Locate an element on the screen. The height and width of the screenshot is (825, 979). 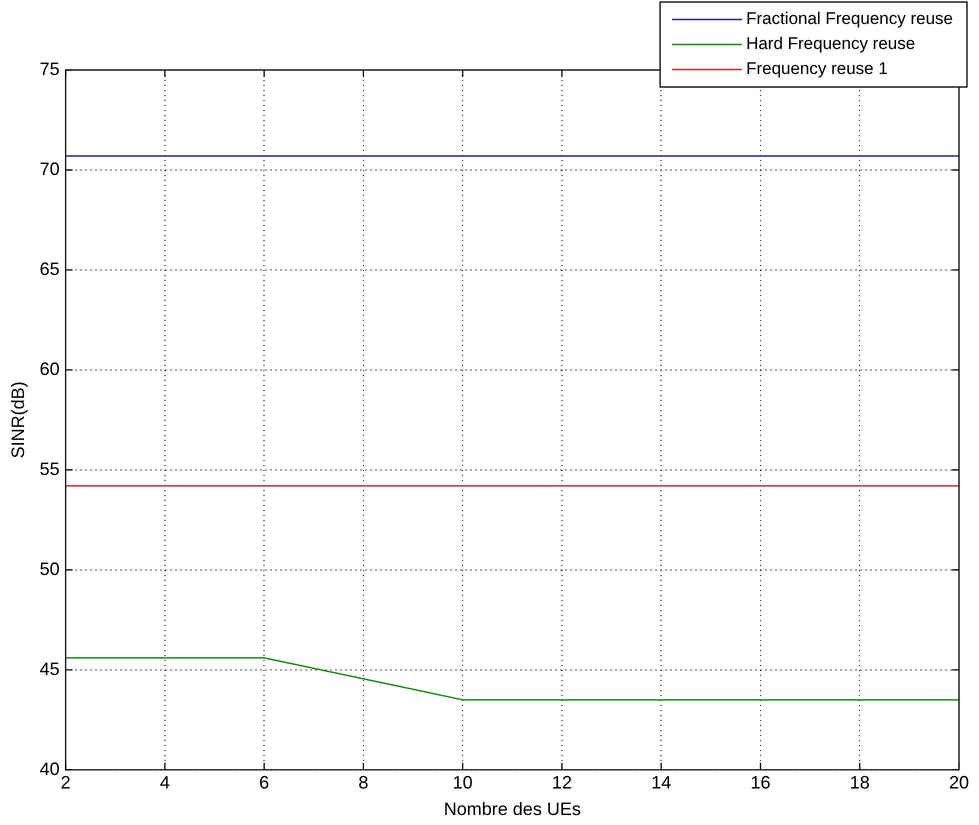
x-tick-label: 16 is located at coordinates (760, 782).